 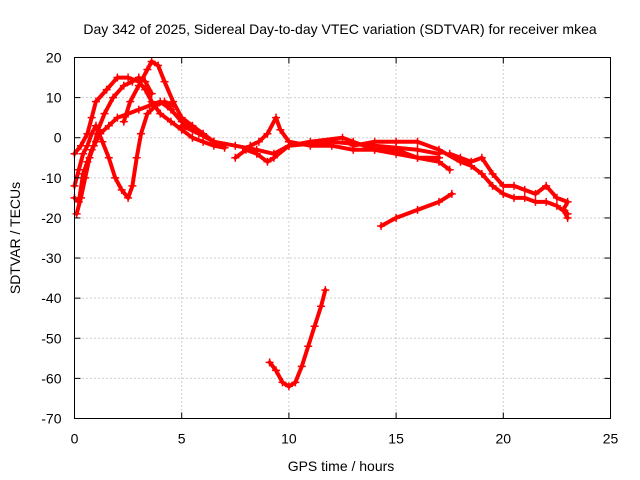 I want to click on y-tick-label: 10, so click(x=54, y=98).